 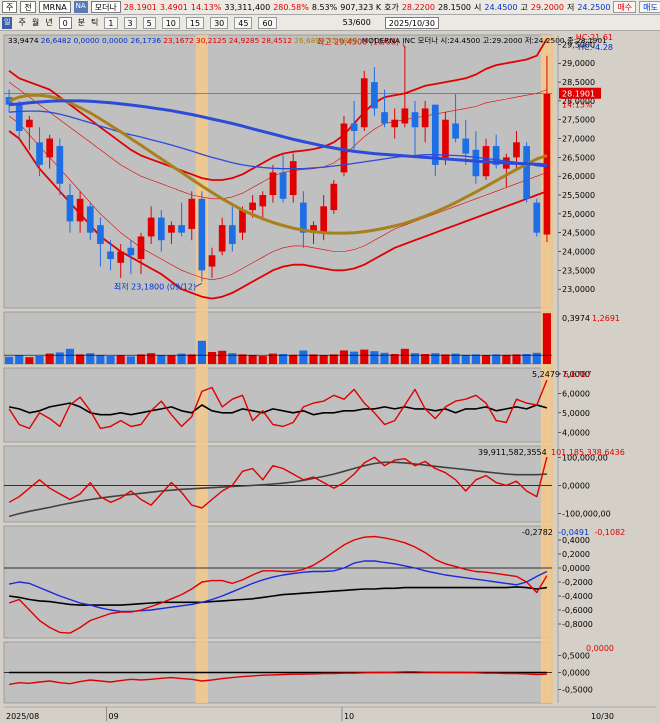 I want to click on symbol-code-input: MRNA, so click(x=54, y=7).